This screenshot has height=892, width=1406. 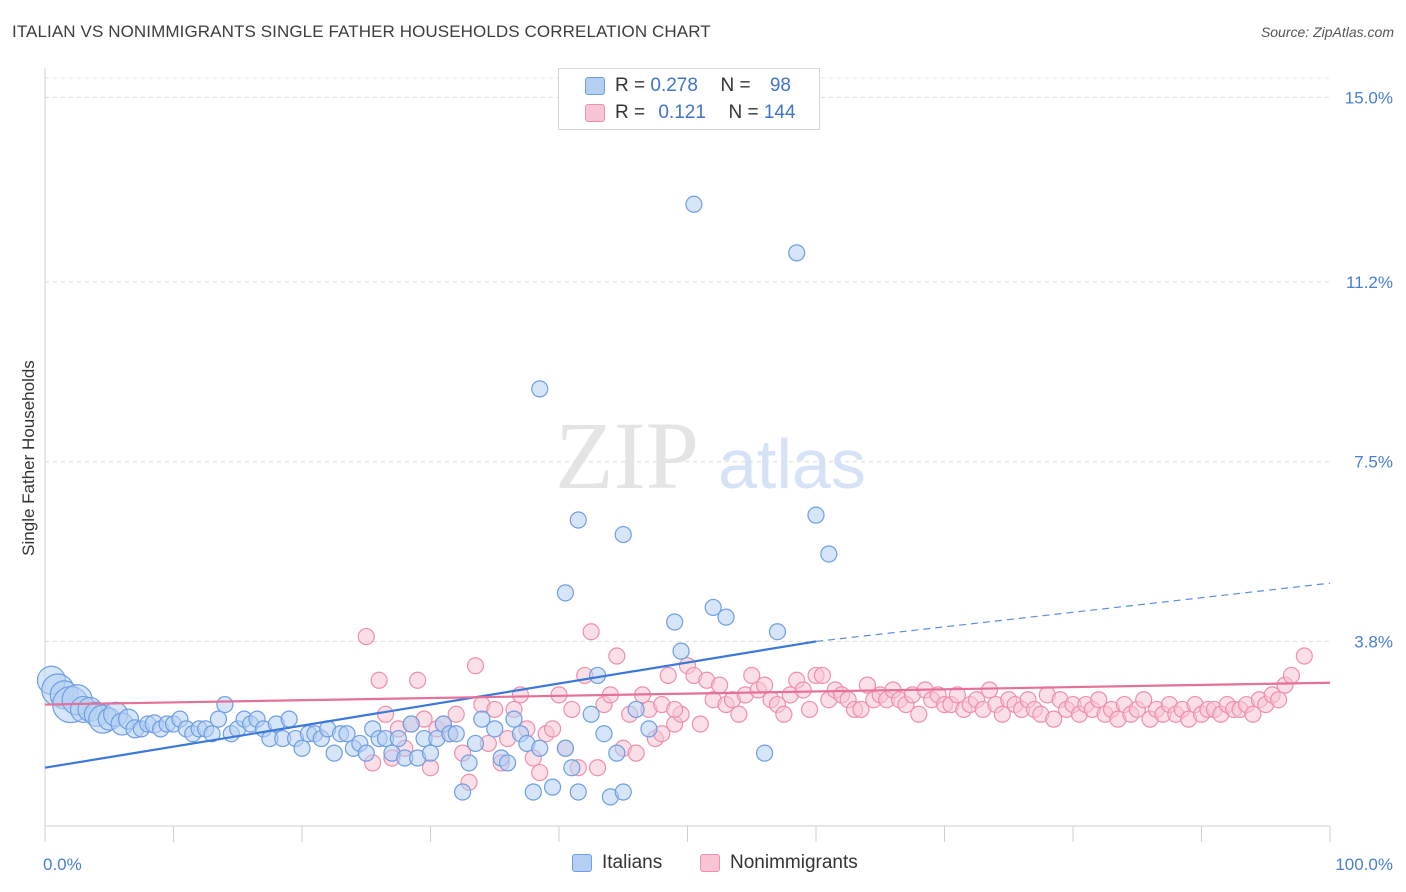 What do you see at coordinates (1073, 612) in the screenshot?
I see `italians-trend-extension` at bounding box center [1073, 612].